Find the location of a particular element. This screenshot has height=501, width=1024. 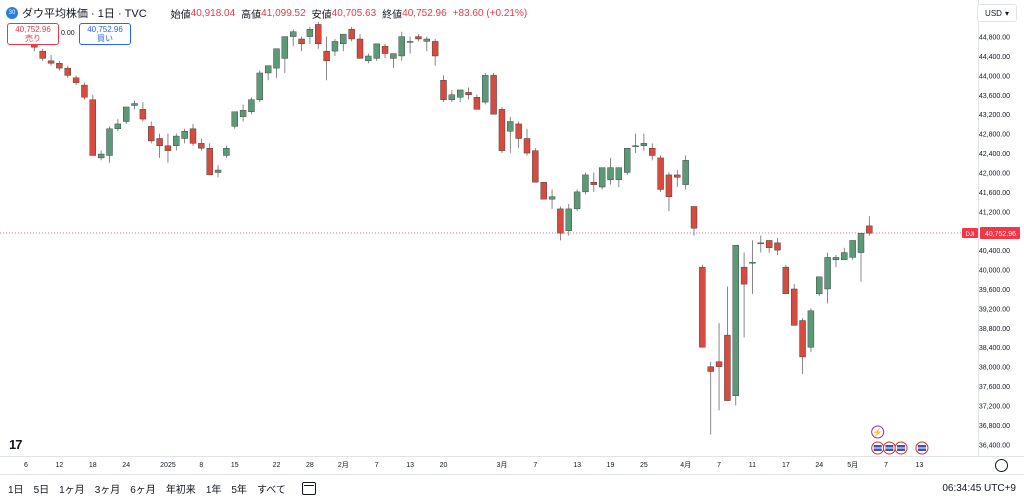

range-5y: 5年 is located at coordinates (239, 490).